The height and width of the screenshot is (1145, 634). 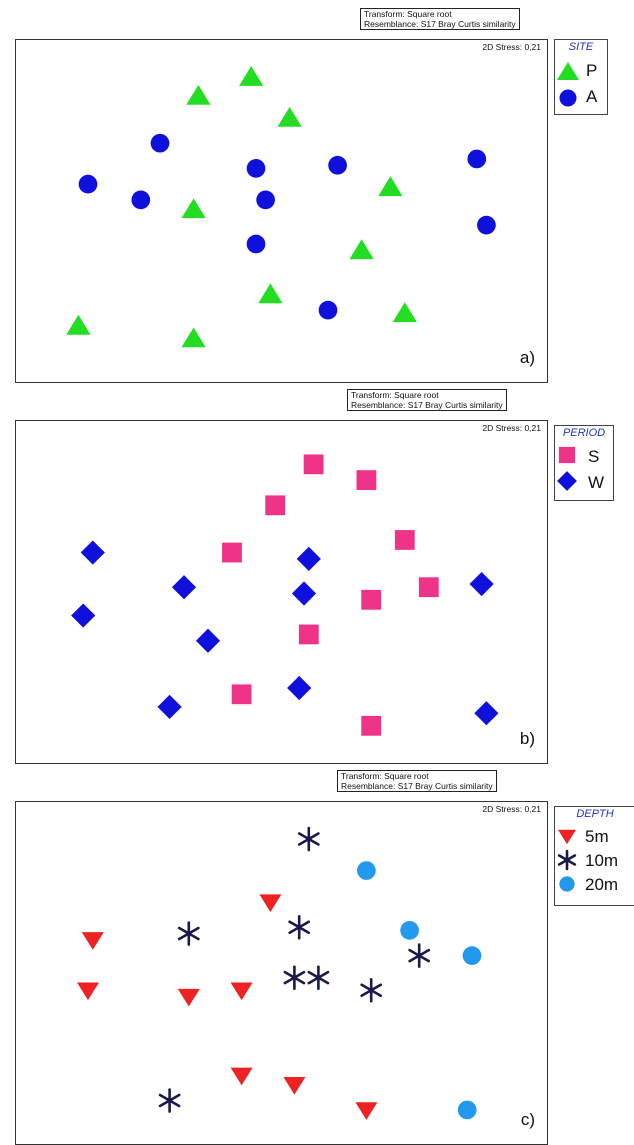 I want to click on legend-marker-s, so click(x=567, y=455).